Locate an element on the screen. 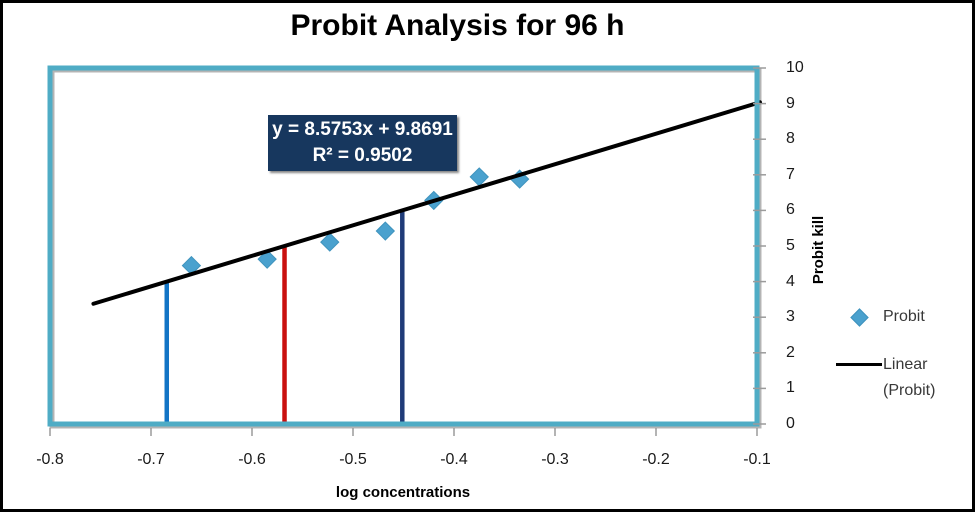 This screenshot has width=975, height=512. diamond-icon is located at coordinates (859, 317).